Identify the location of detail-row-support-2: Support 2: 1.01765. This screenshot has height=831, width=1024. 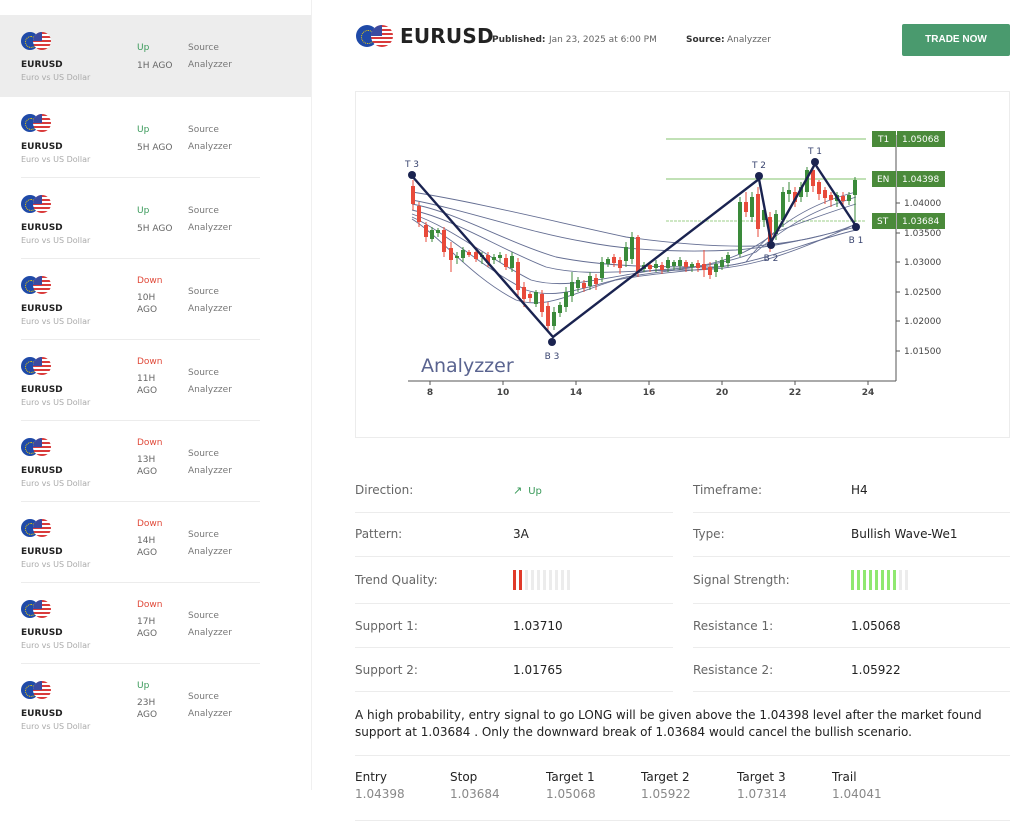
(514, 685).